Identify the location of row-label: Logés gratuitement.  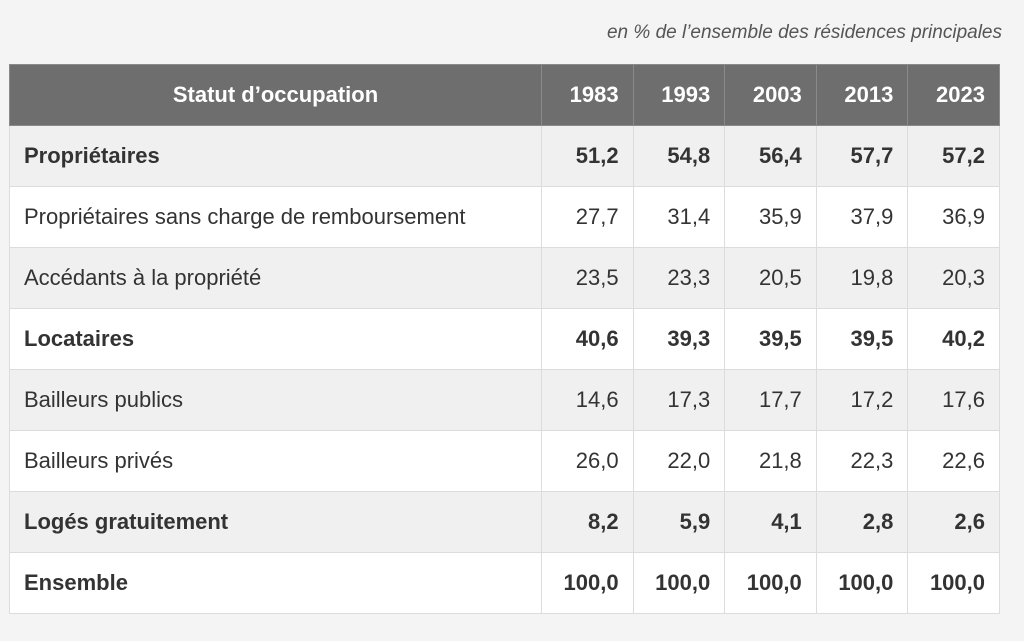
(275, 522).